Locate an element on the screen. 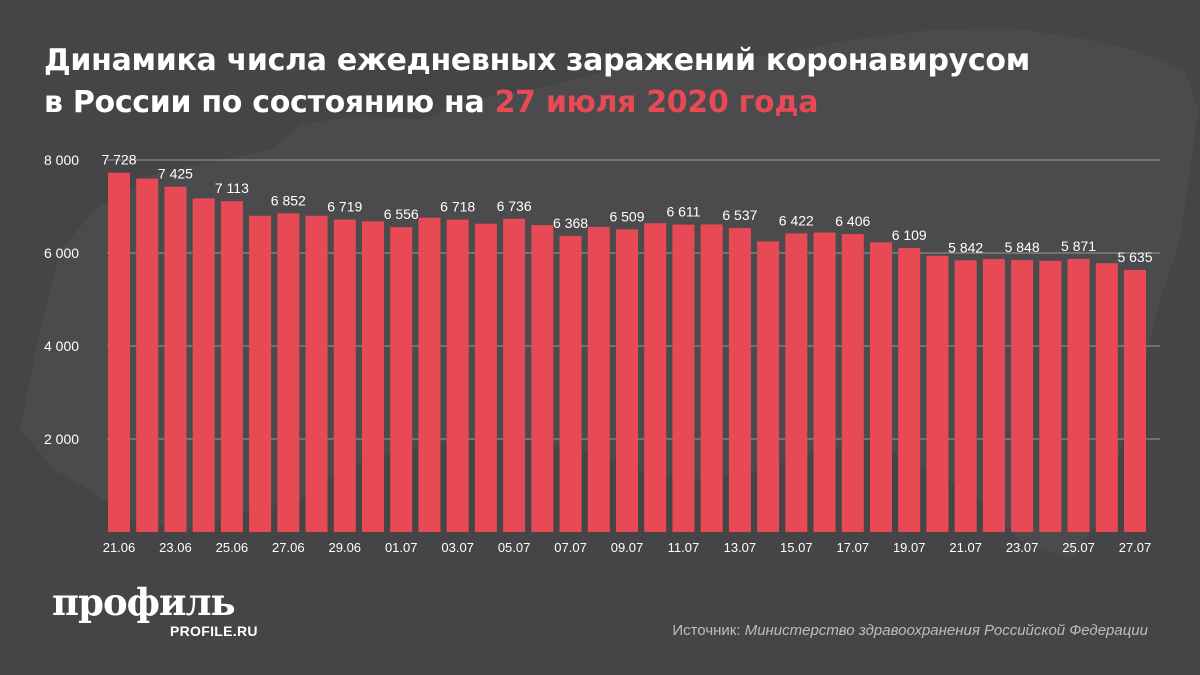 This screenshot has width=1200, height=675. data-label: 7 728 is located at coordinates (118, 160).